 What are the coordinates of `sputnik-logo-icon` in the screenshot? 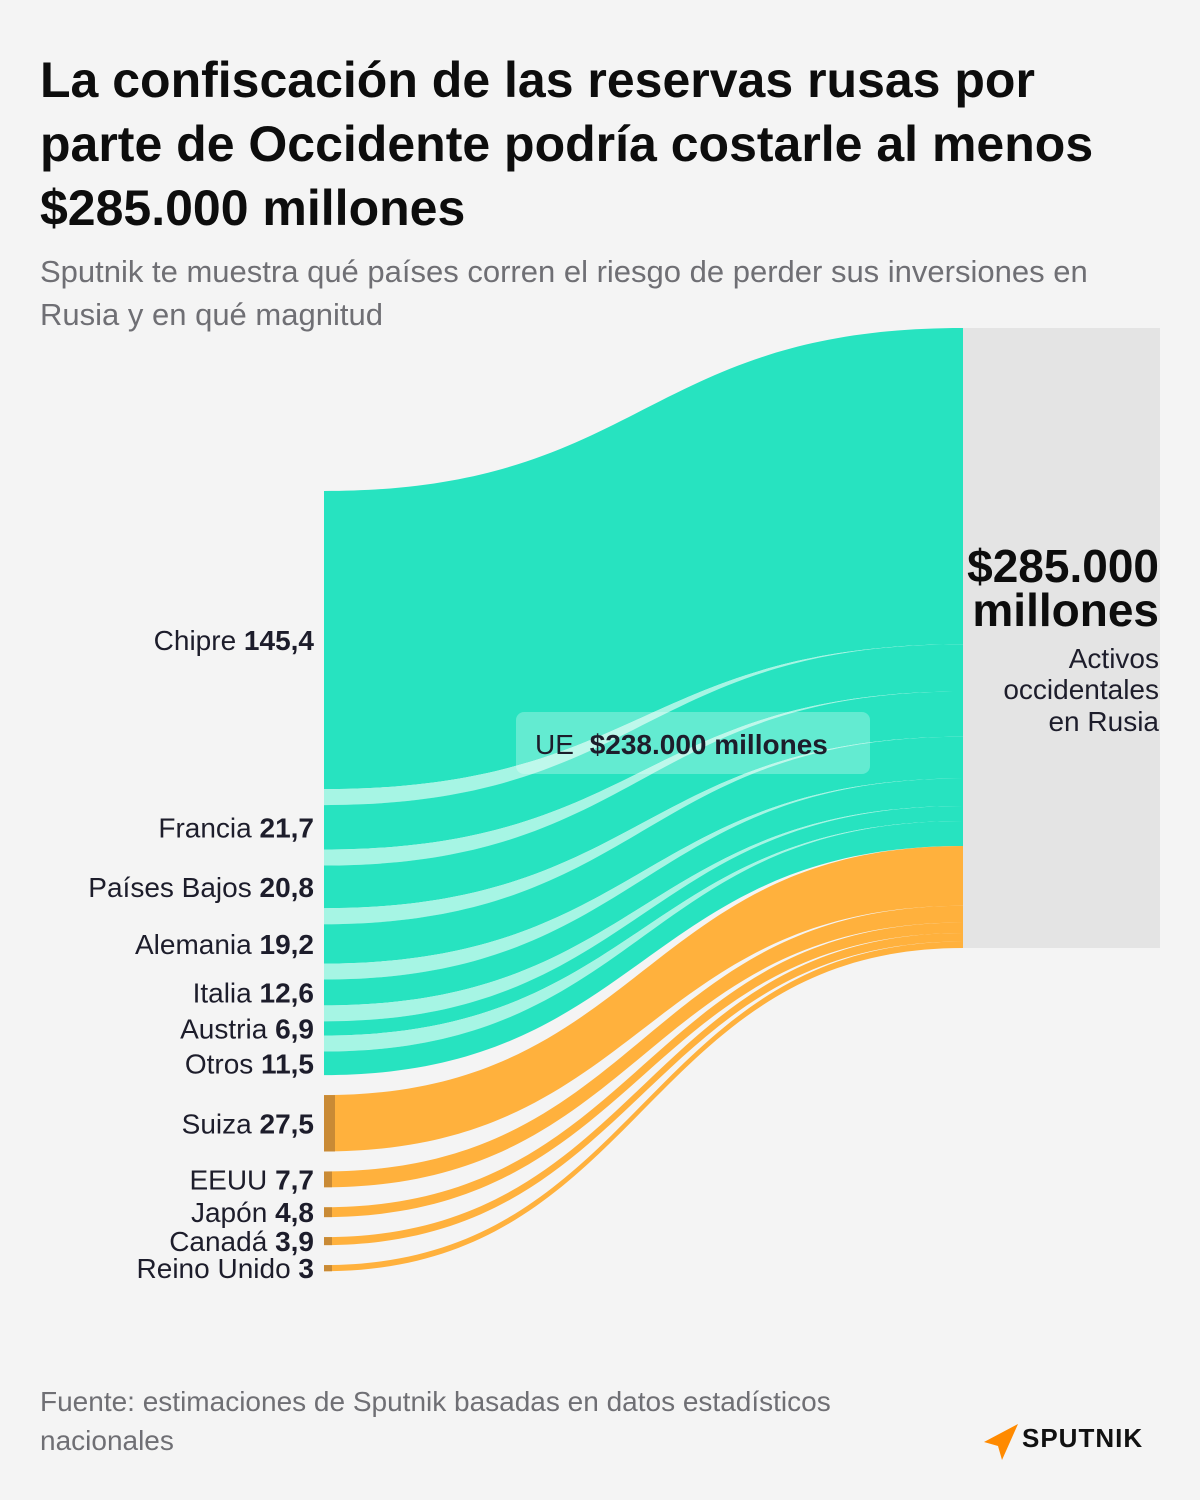 It's located at (1001, 1442).